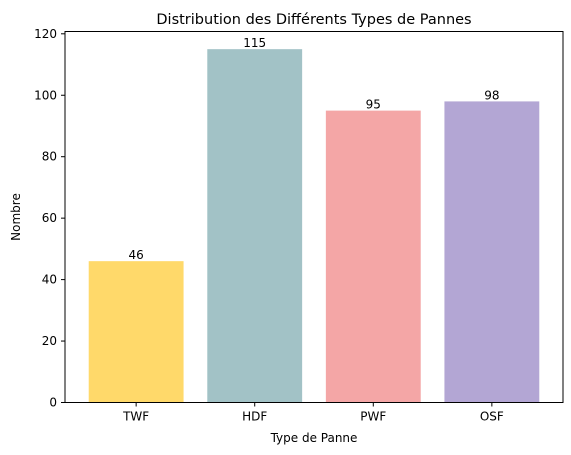 The image size is (571, 455). I want to click on y-tick-label-40: 40, so click(49, 280).